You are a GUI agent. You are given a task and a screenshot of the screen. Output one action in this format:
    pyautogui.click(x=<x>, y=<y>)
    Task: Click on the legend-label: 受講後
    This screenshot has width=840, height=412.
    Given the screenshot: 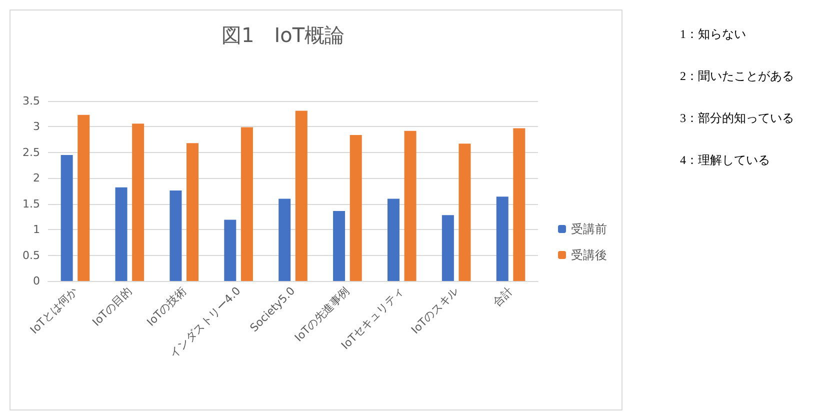 What is the action you would take?
    pyautogui.click(x=589, y=255)
    